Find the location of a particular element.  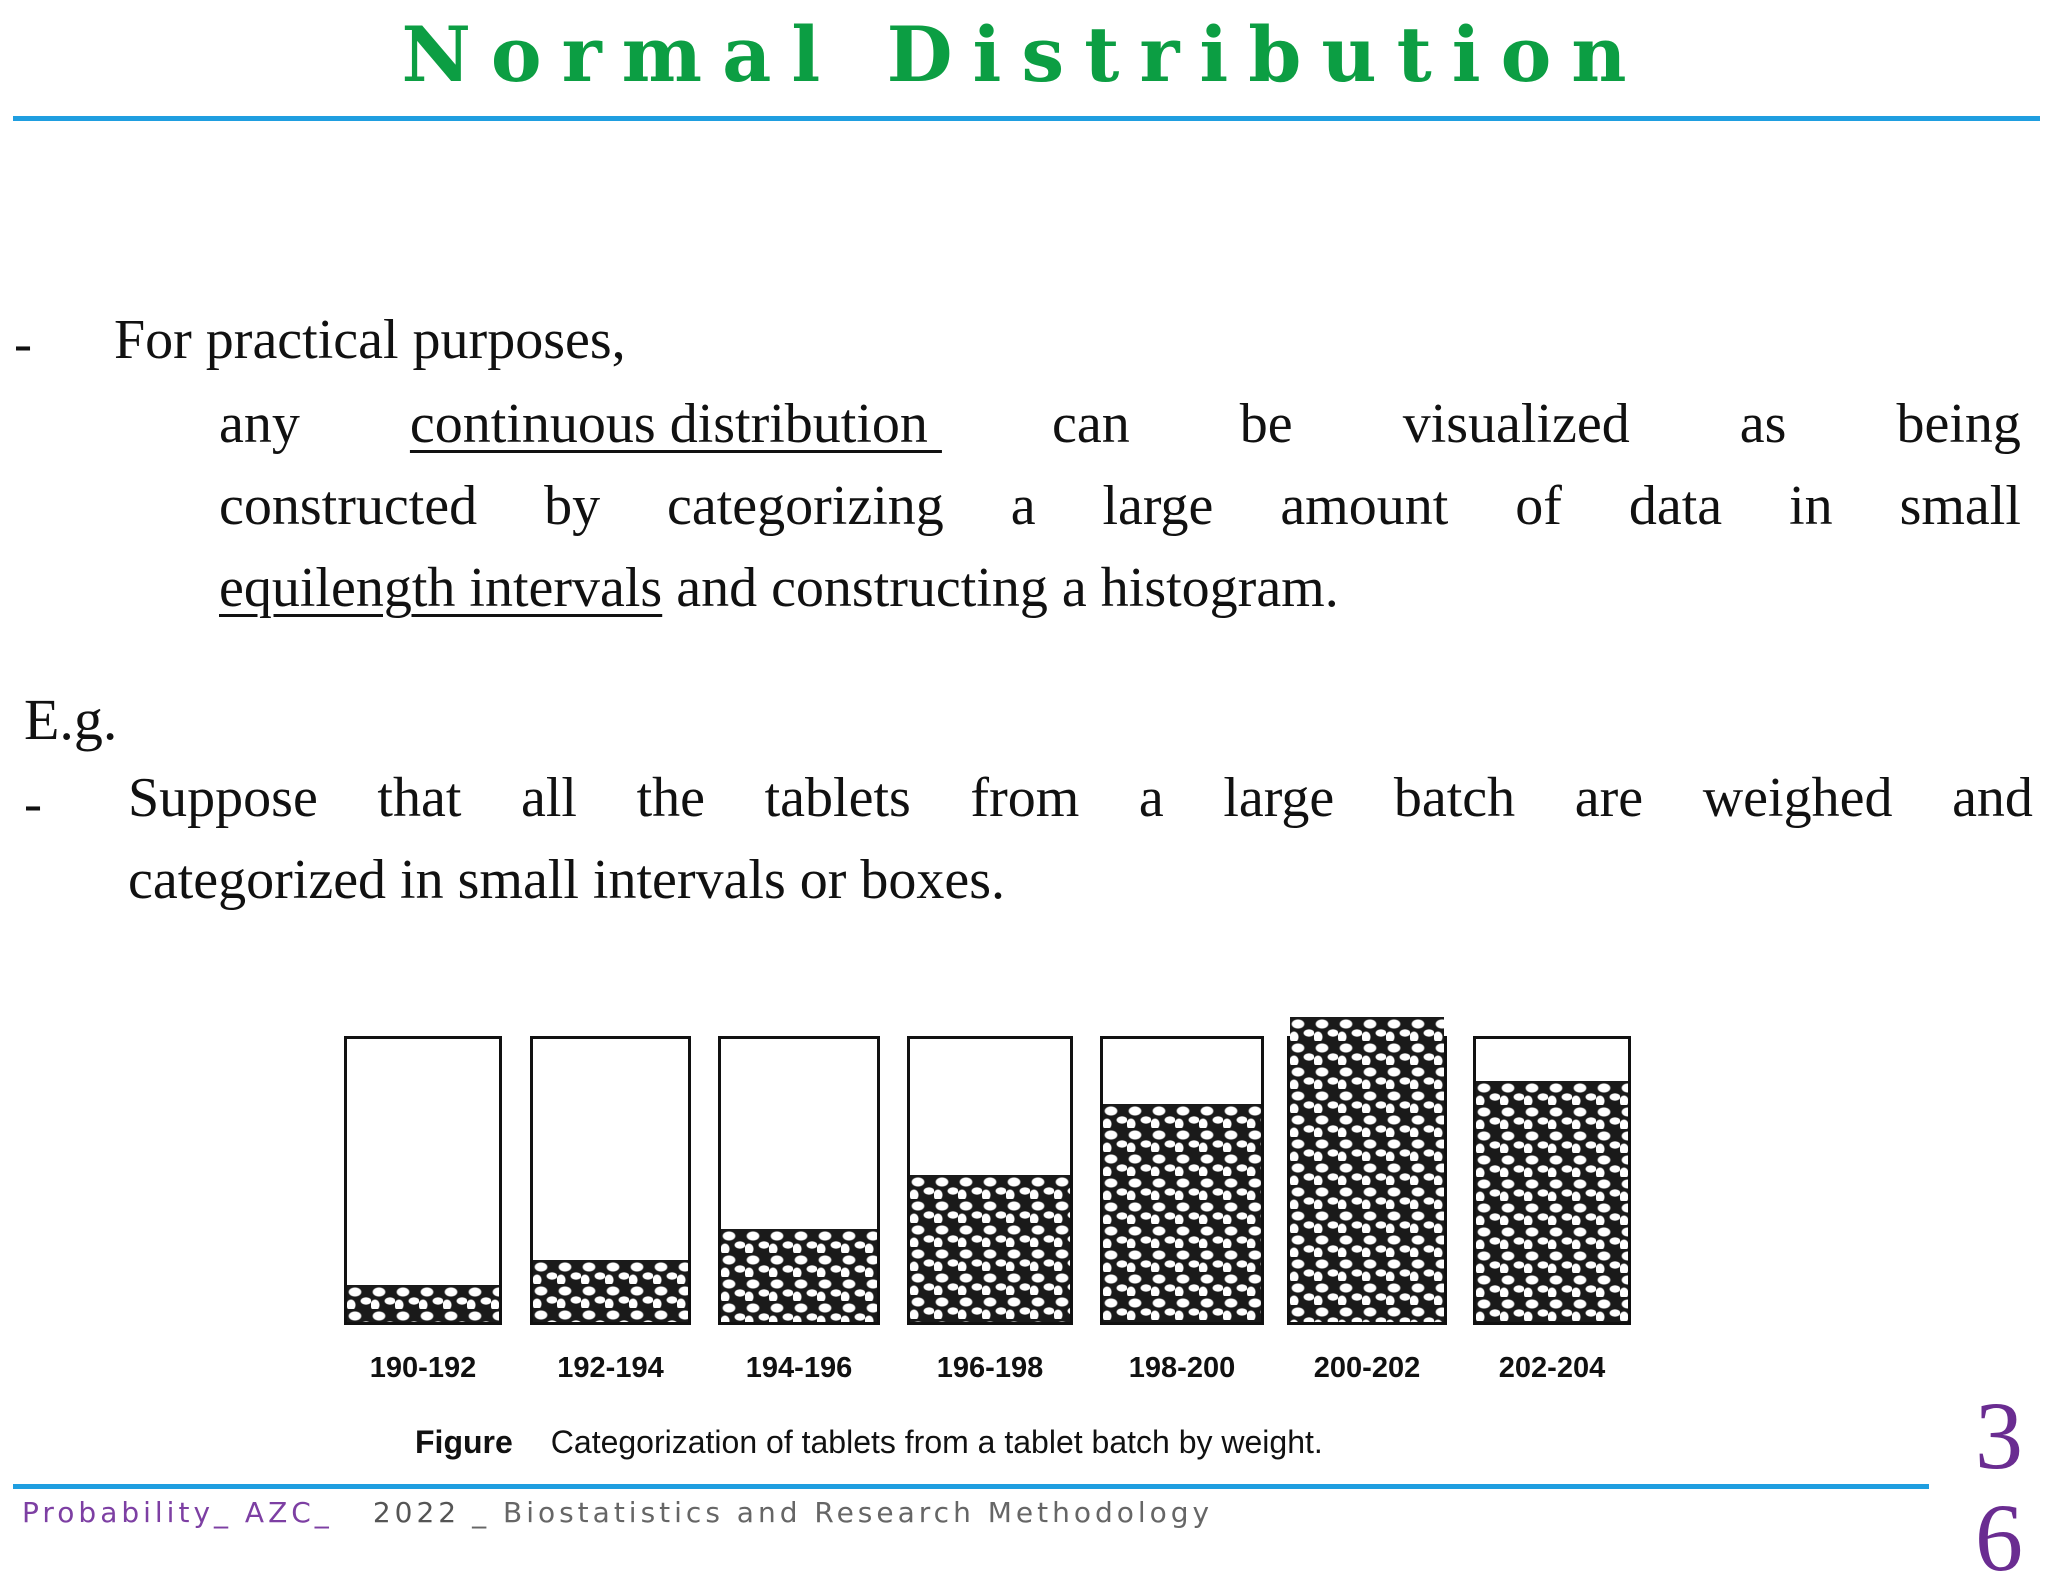

bin-label: 196-198 is located at coordinates (990, 1368).